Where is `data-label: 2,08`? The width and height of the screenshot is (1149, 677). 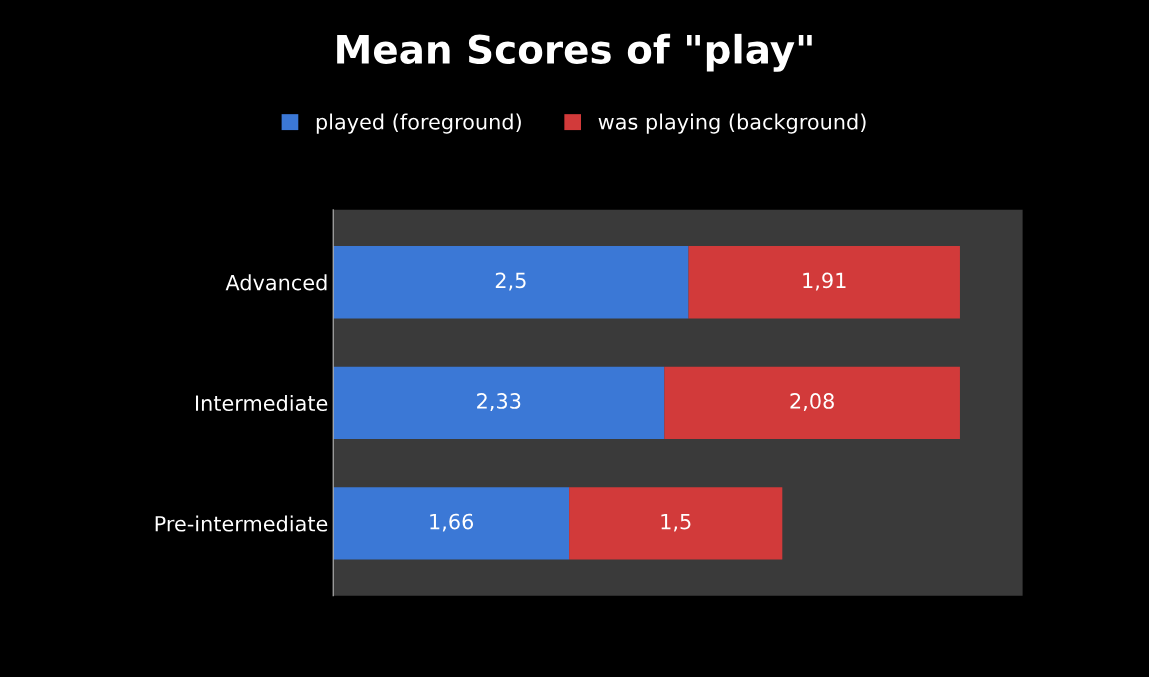
data-label: 2,08 is located at coordinates (812, 402).